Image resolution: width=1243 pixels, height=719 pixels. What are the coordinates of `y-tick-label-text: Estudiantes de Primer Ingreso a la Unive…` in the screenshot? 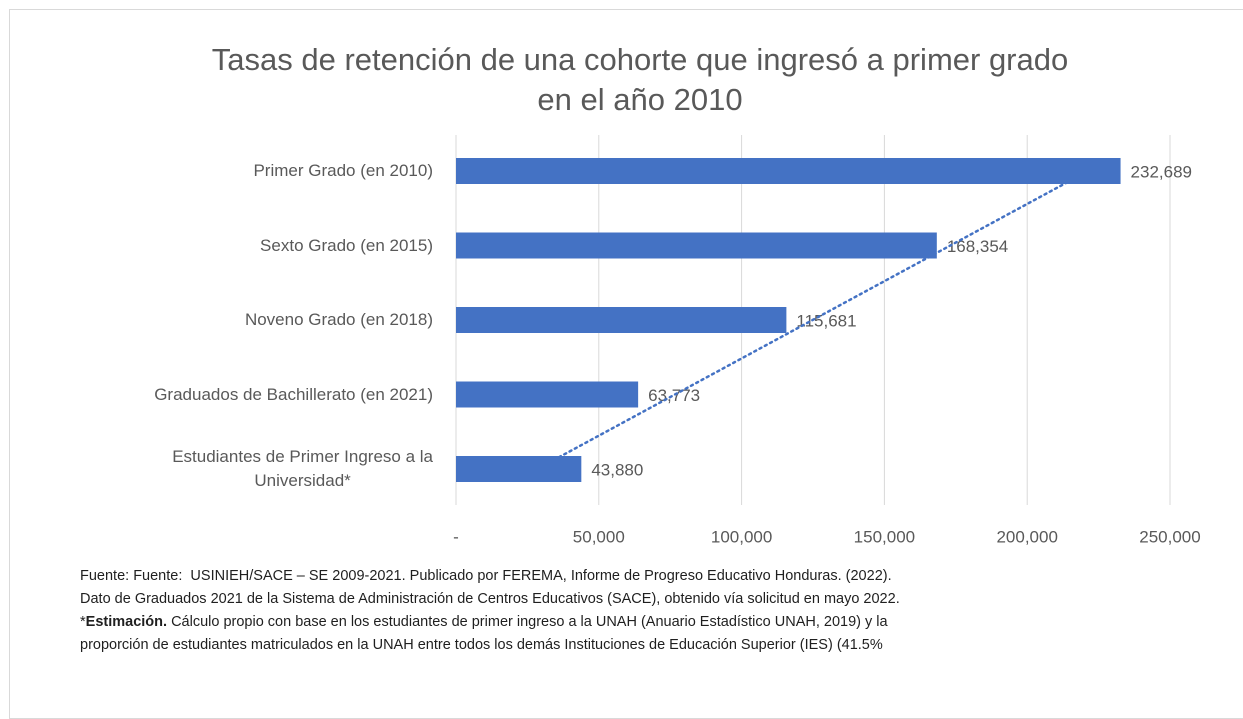 It's located at (302, 468).